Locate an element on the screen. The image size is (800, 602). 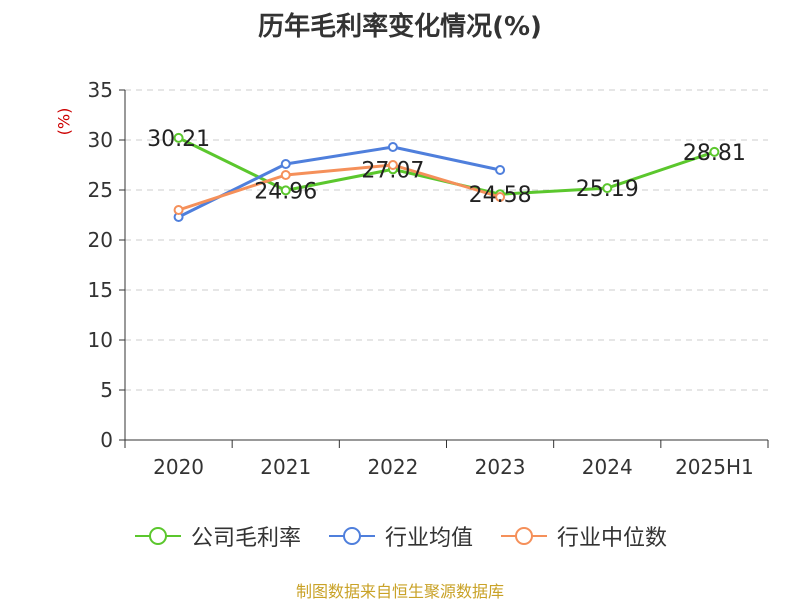
y-tick-label: 30 is located at coordinates (100, 140).